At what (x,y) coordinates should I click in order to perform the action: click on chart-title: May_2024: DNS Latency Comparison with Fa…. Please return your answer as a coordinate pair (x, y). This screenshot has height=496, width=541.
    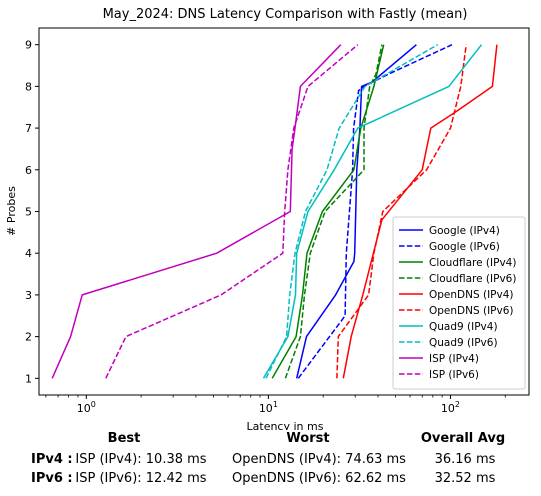
    Looking at the image, I should click on (285, 14).